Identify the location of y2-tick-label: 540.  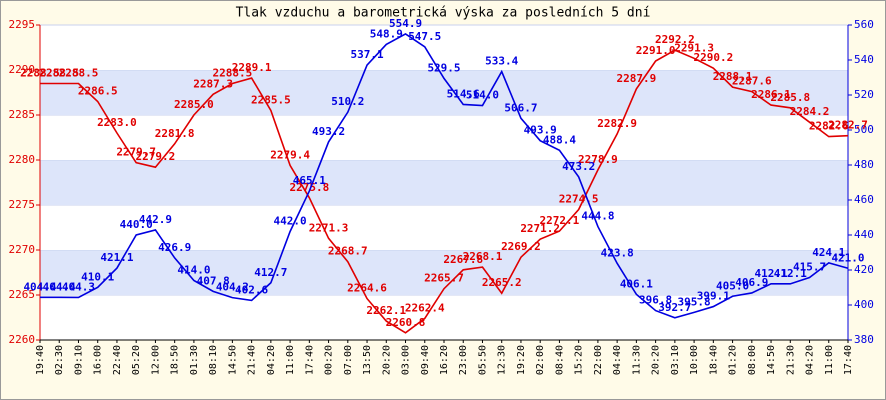
(864, 59).